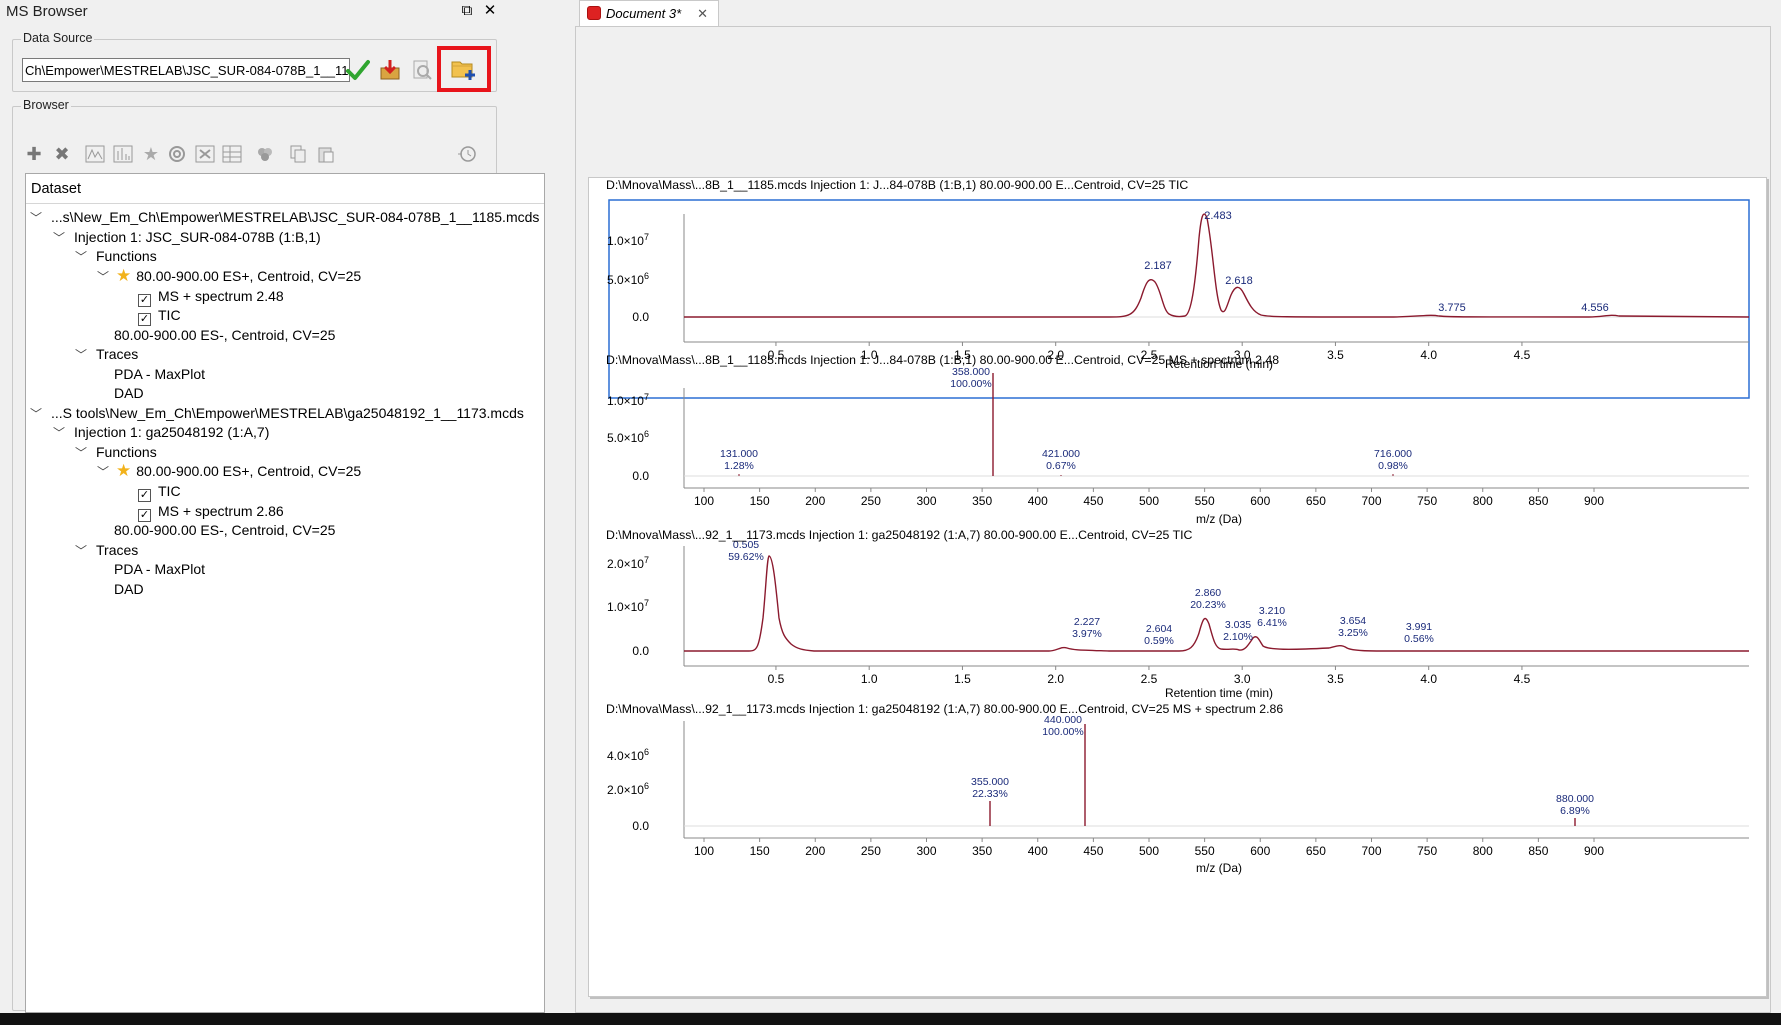 This screenshot has width=1781, height=1025. What do you see at coordinates (1452, 308) in the screenshot?
I see `peak-label-3775: 3.775` at bounding box center [1452, 308].